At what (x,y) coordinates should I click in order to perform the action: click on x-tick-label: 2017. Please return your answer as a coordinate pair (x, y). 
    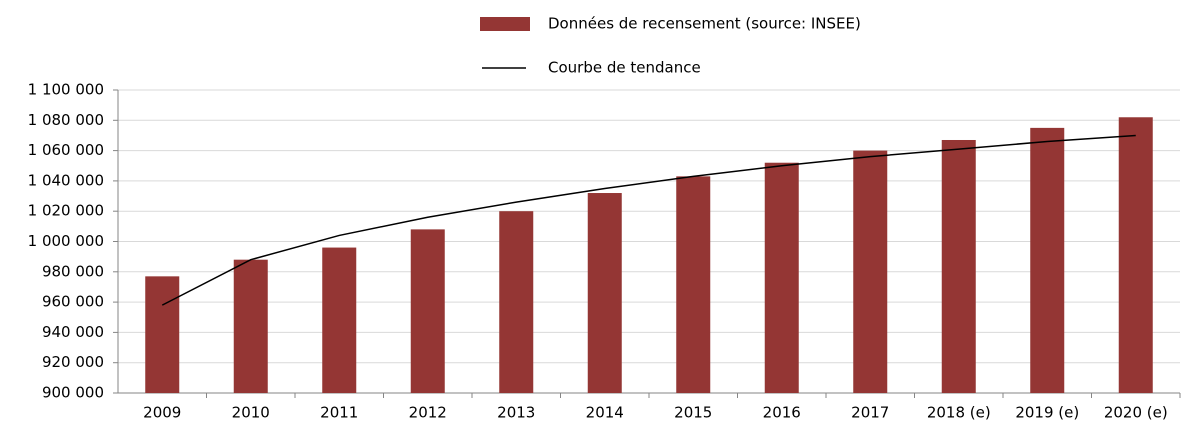
    Looking at the image, I should click on (870, 413).